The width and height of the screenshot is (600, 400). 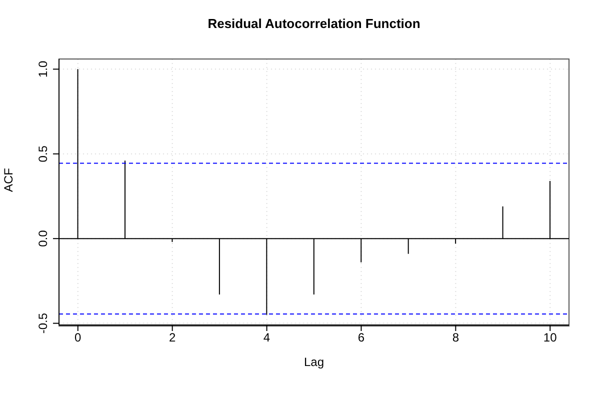 What do you see at coordinates (361, 337) in the screenshot?
I see `x-tick-label: 6` at bounding box center [361, 337].